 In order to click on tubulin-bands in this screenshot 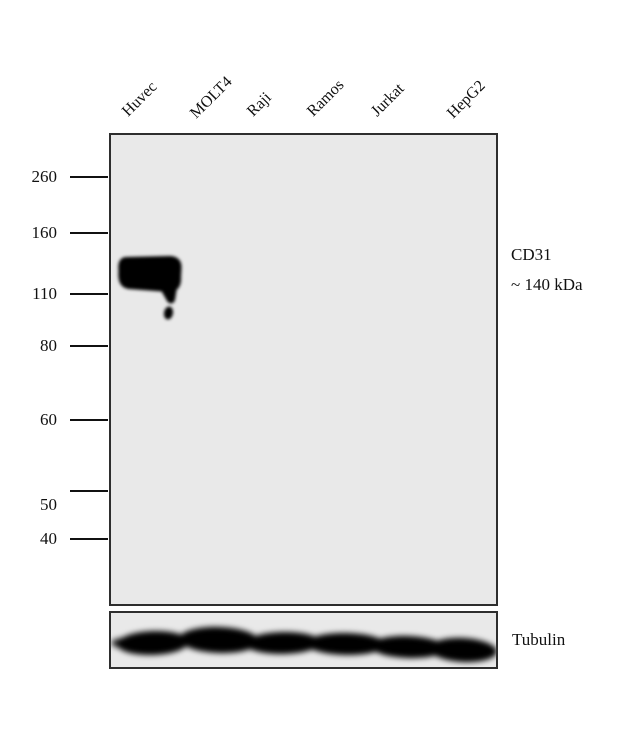, I will do `click(303, 644)`.